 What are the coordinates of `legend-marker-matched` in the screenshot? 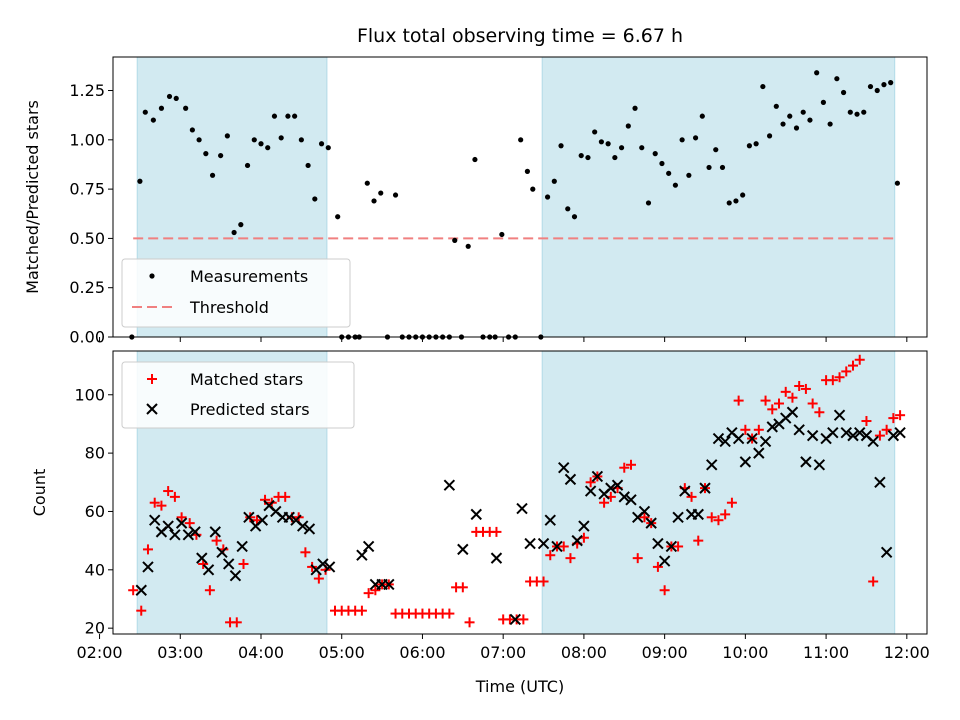 It's located at (152, 379).